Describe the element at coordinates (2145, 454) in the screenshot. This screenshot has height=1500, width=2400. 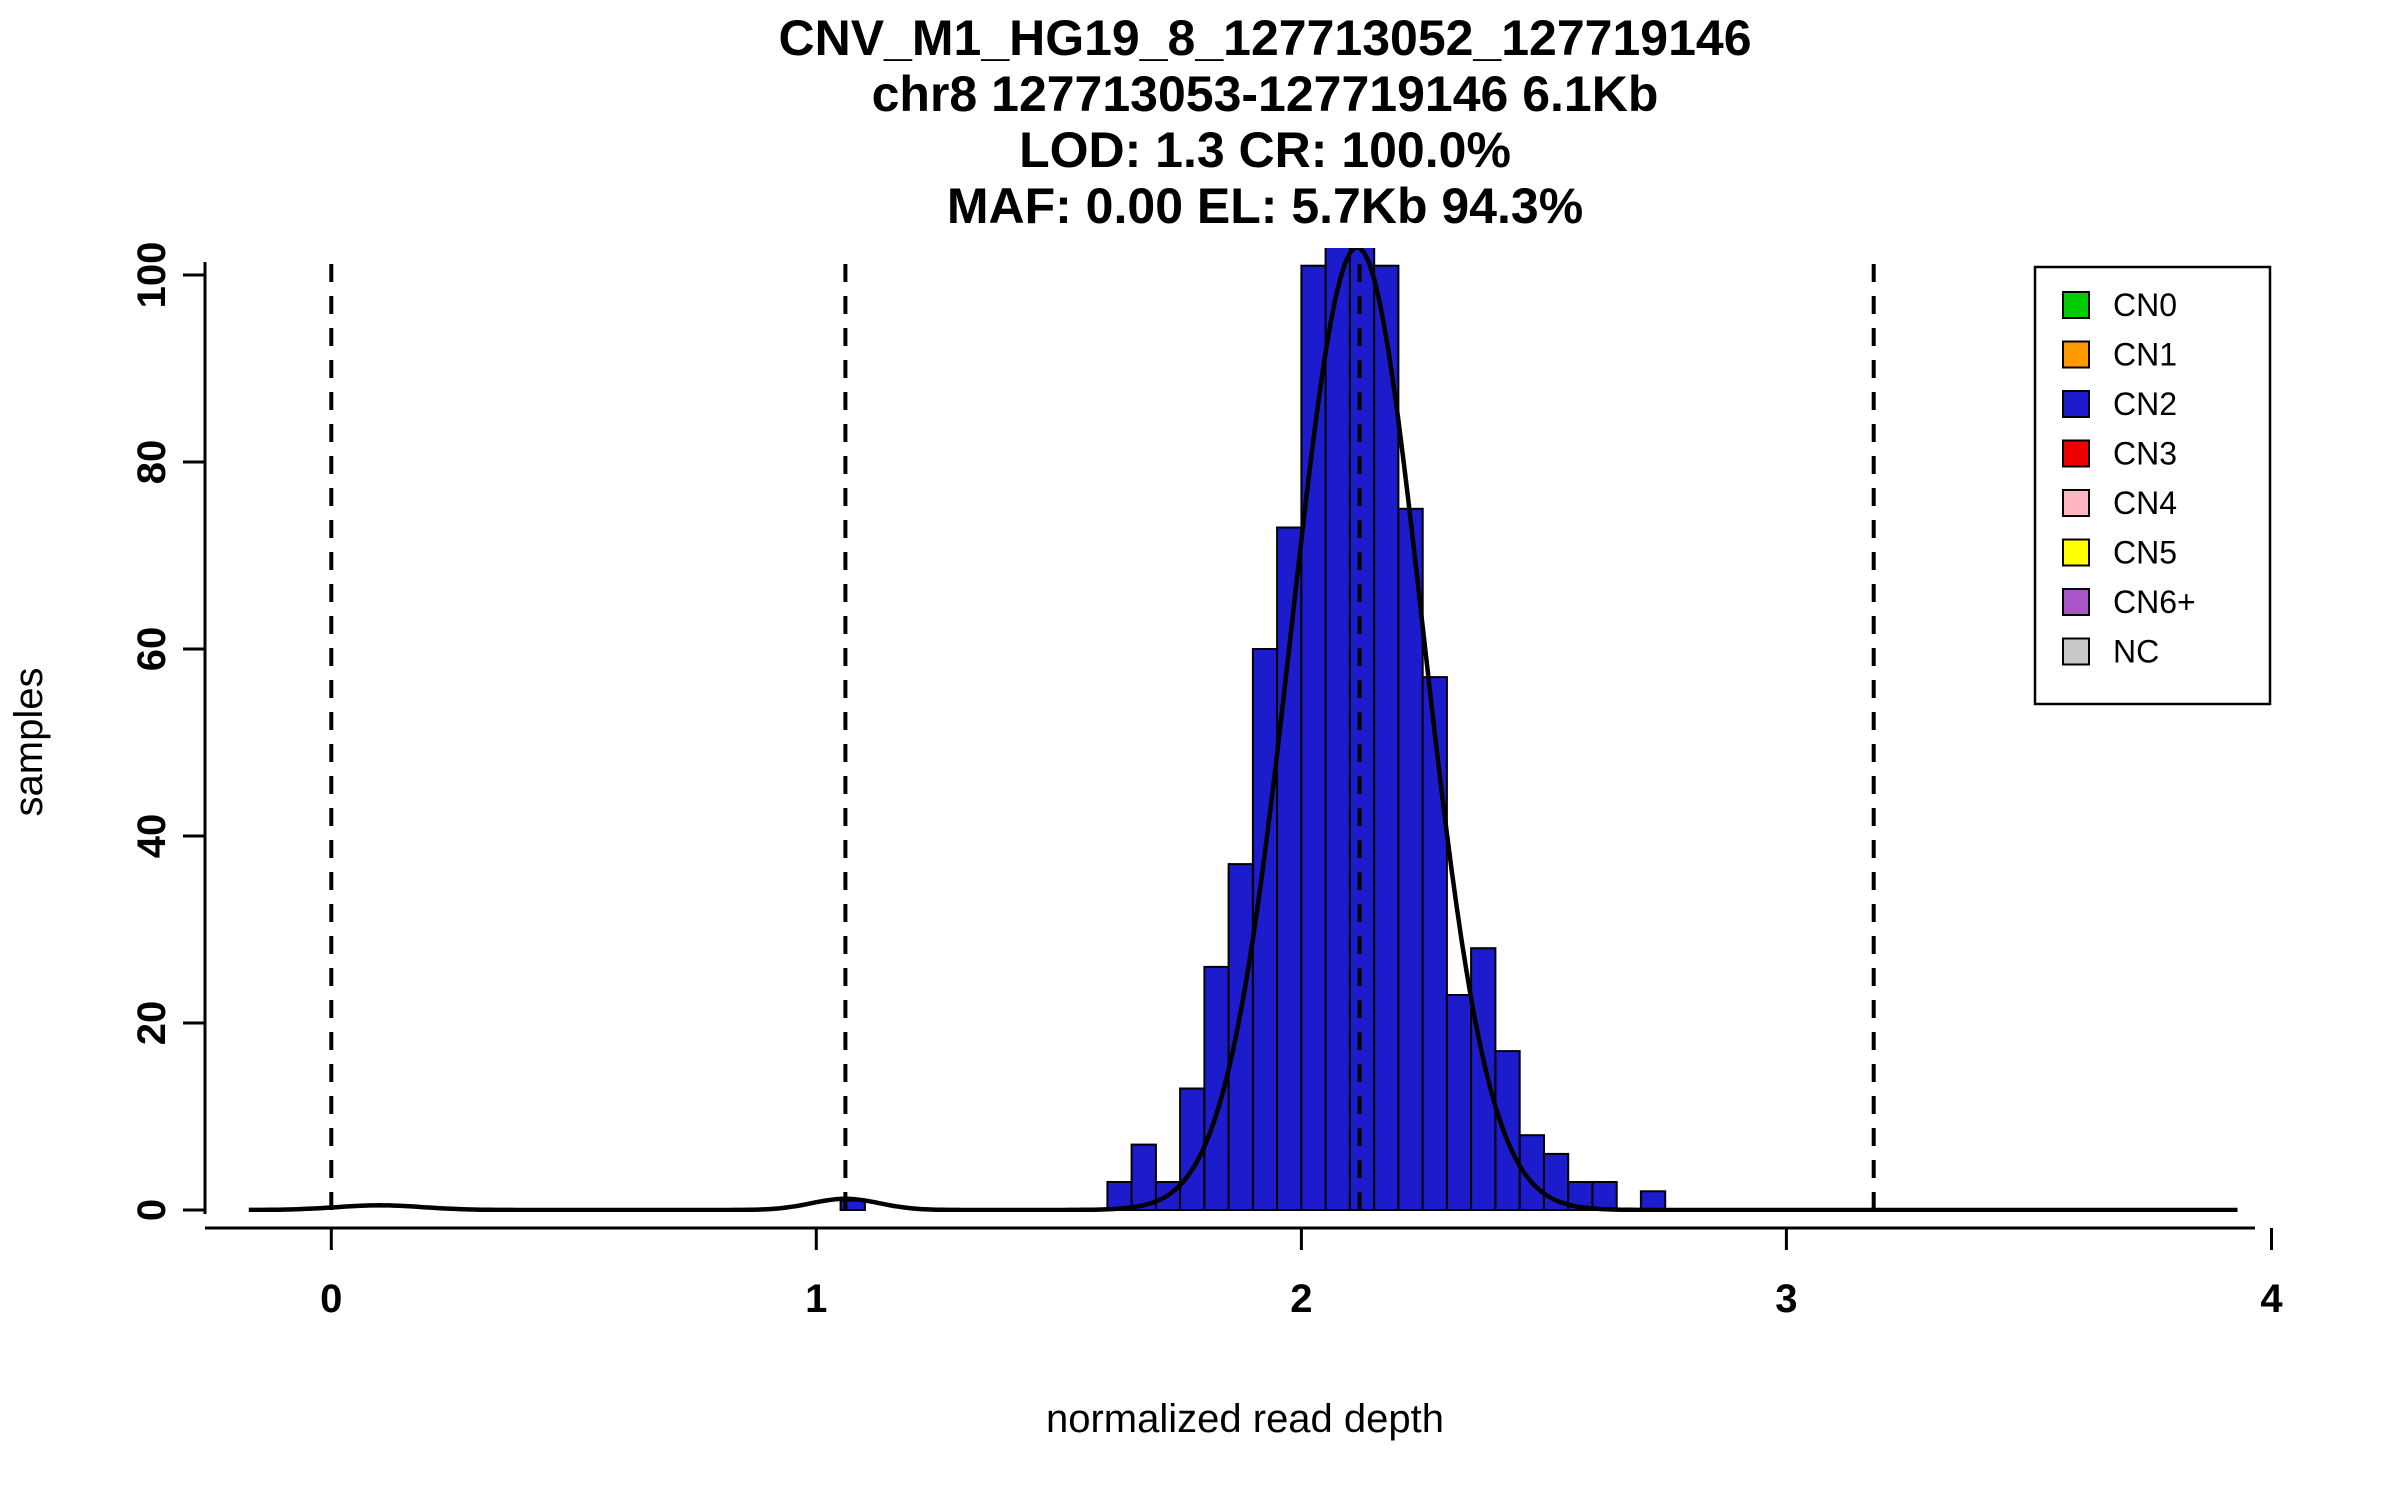
I see `legend-item-label: CN3` at that location.